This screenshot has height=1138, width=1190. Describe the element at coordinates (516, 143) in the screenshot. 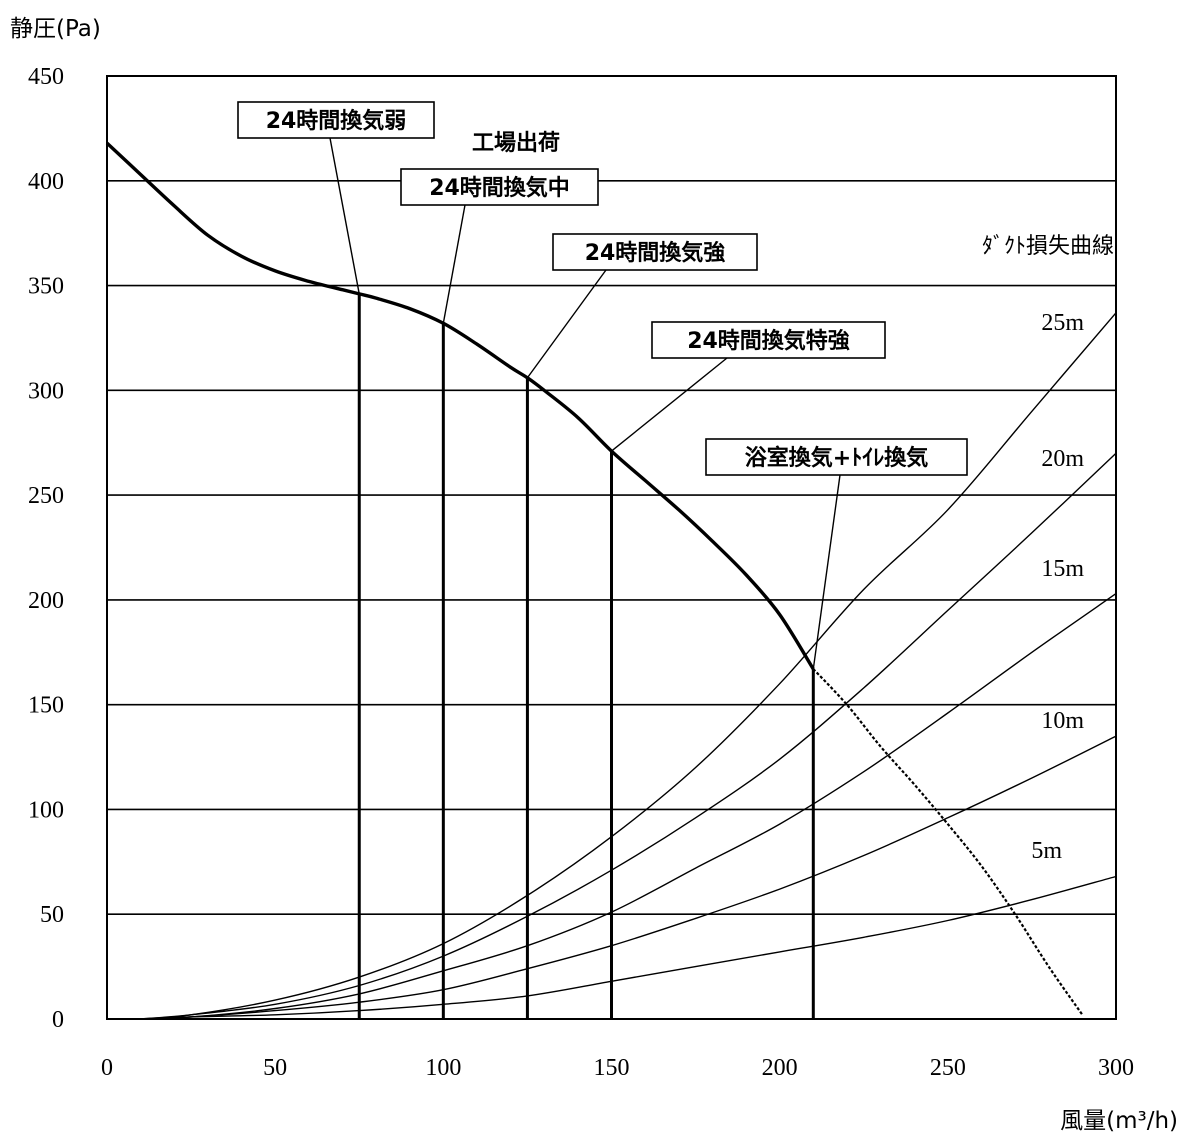

I see `factory-default-annotation: 工場出荷` at that location.